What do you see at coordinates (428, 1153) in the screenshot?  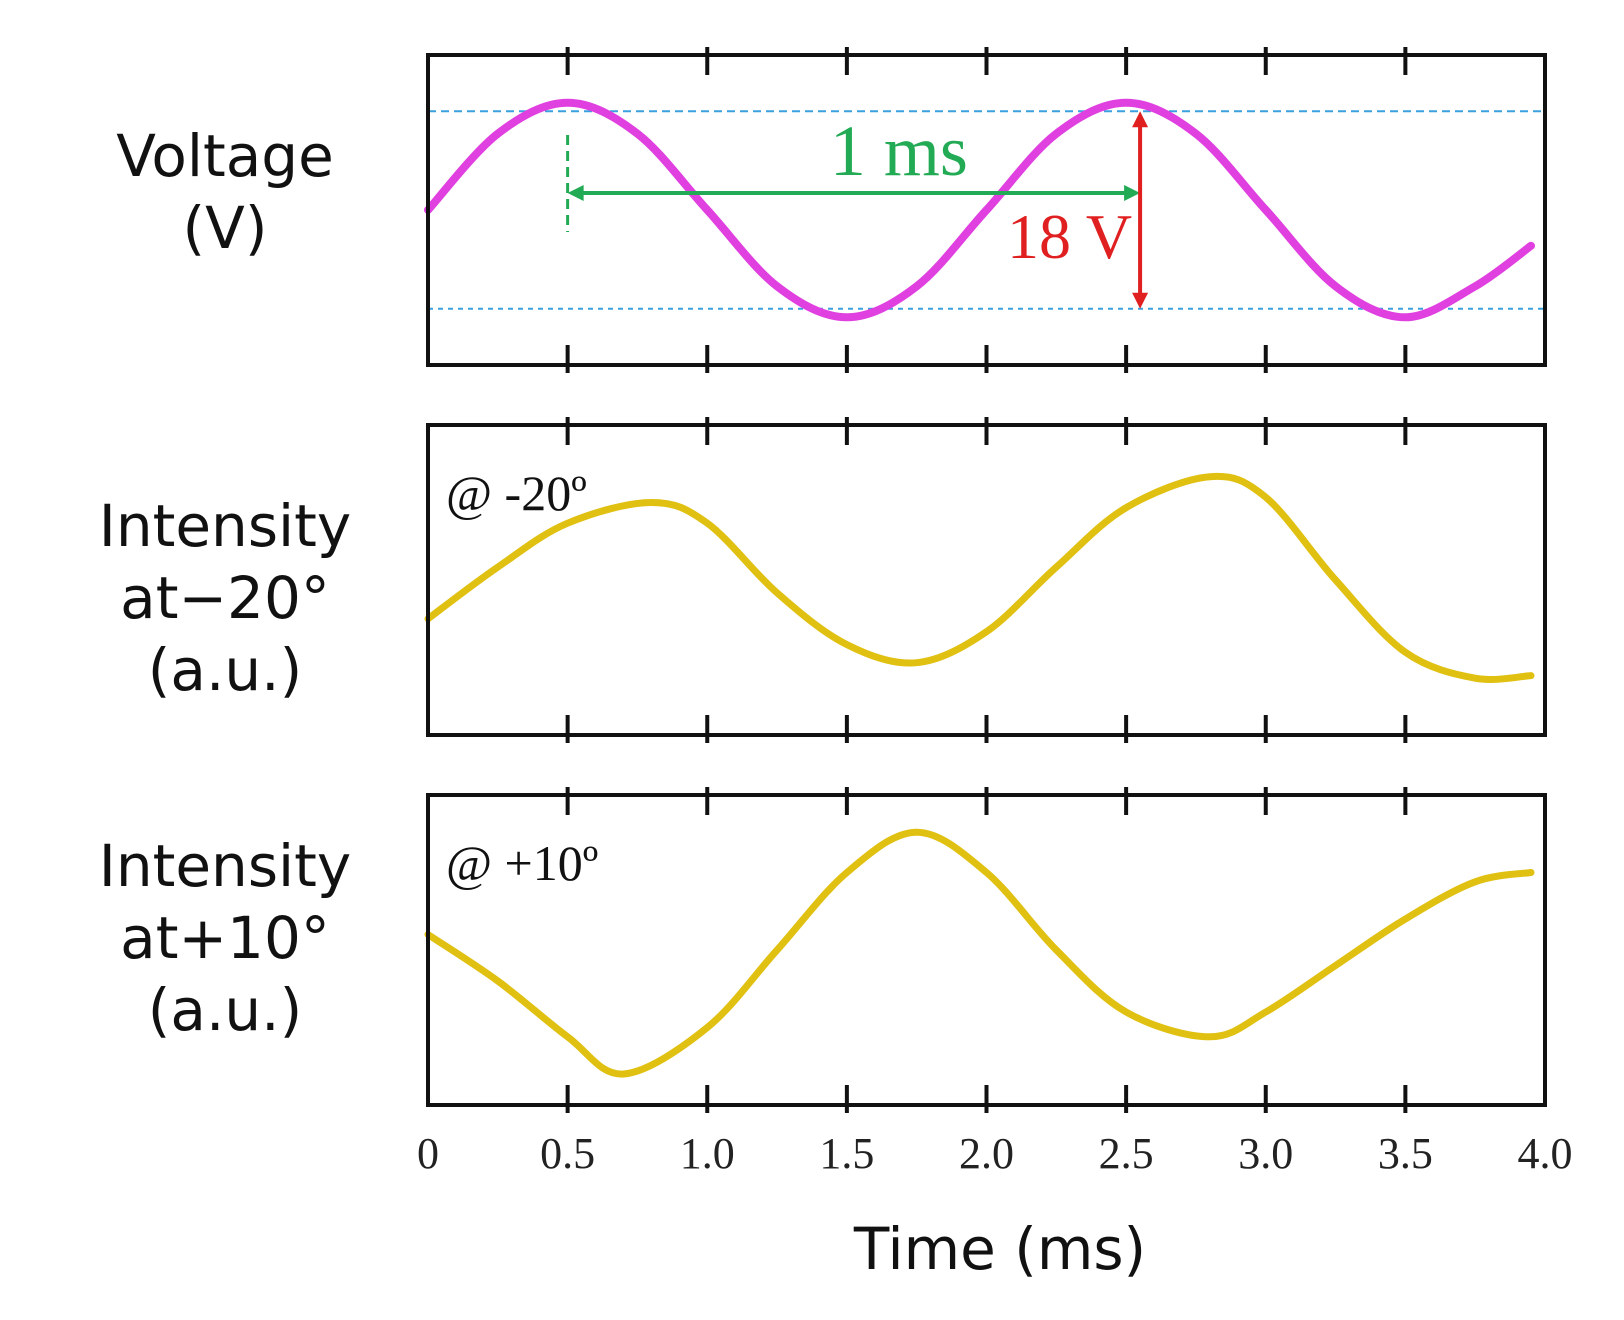 I see `x-tick-label: 0` at bounding box center [428, 1153].